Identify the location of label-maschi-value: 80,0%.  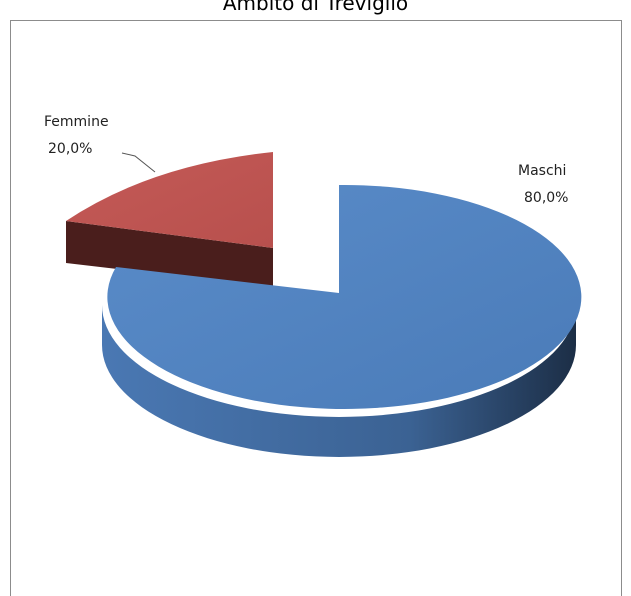
(546, 198).